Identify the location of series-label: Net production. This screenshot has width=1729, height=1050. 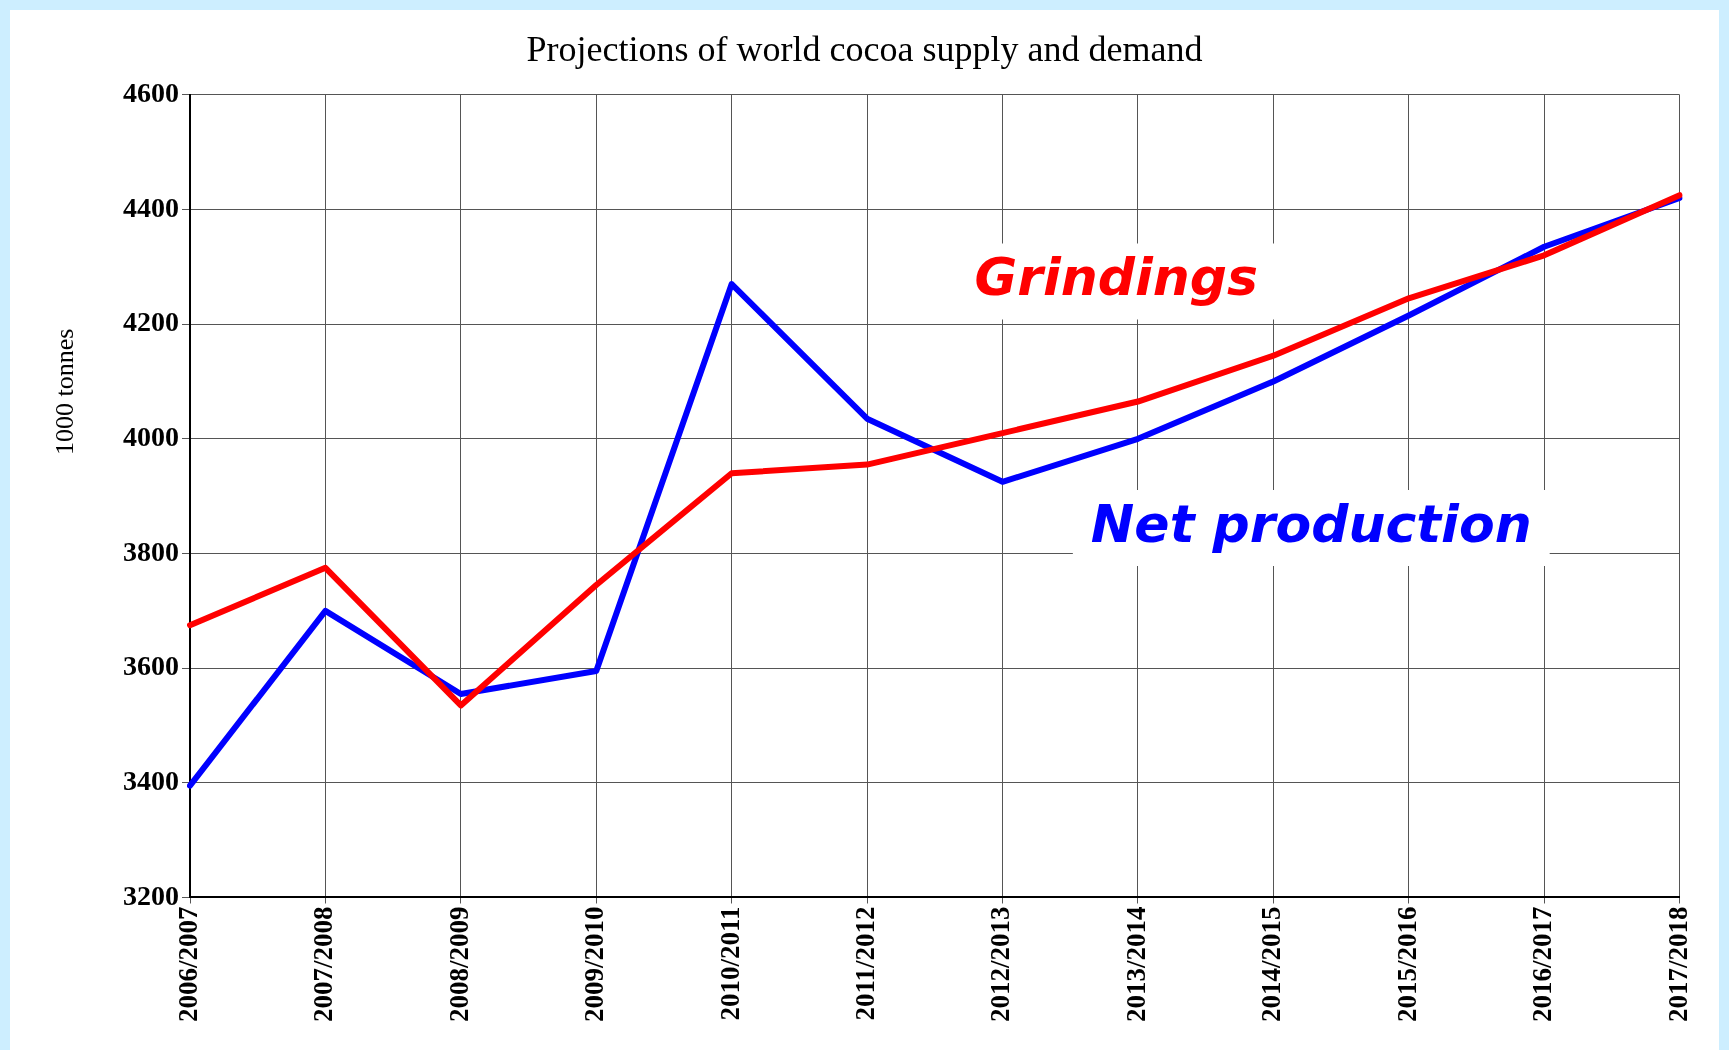
(1311, 523).